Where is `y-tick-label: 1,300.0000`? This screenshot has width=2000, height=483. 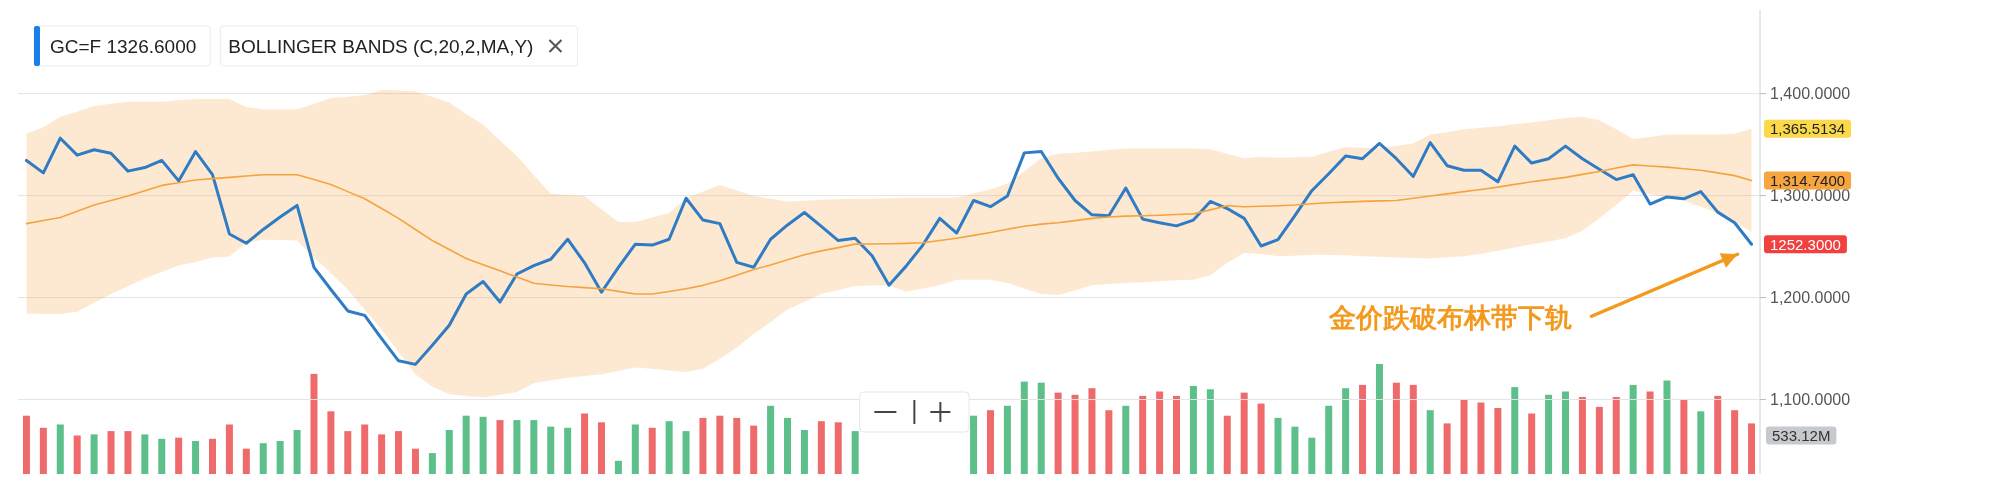
y-tick-label: 1,300.0000 is located at coordinates (1810, 196).